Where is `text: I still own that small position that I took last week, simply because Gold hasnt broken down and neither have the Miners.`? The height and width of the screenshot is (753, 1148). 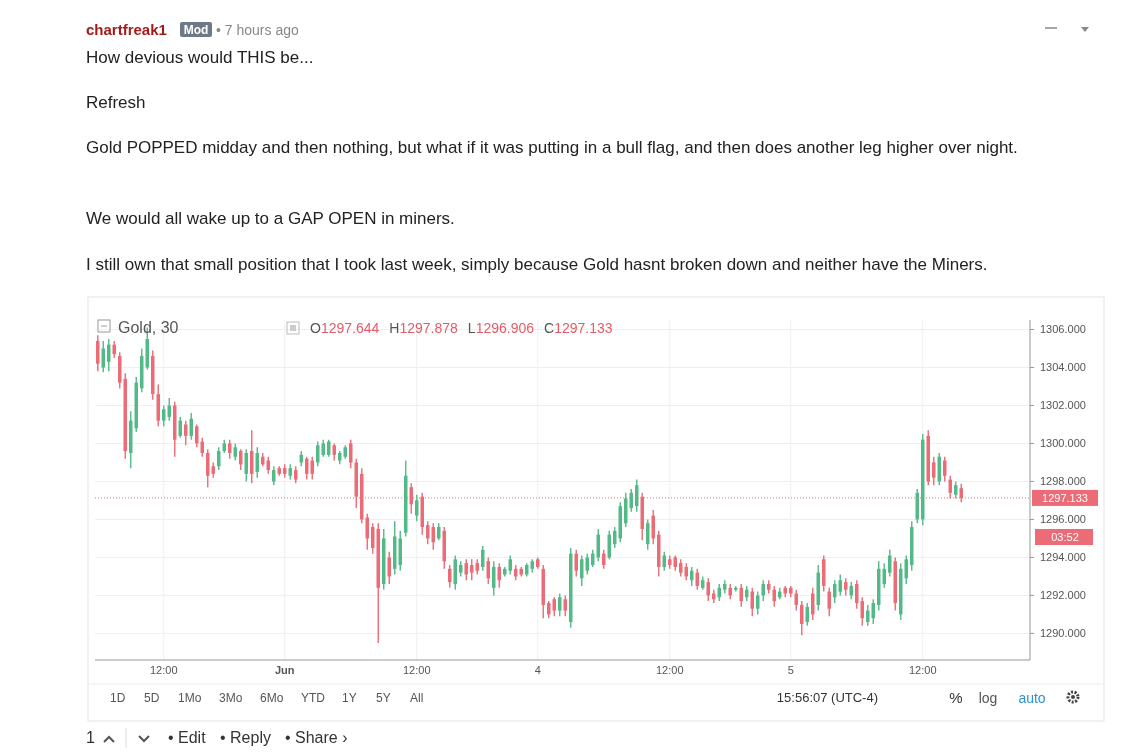
text: I still own that small position that I took last week, simply because Gold hasnt broken down and neither have the Miners. is located at coordinates (537, 264).